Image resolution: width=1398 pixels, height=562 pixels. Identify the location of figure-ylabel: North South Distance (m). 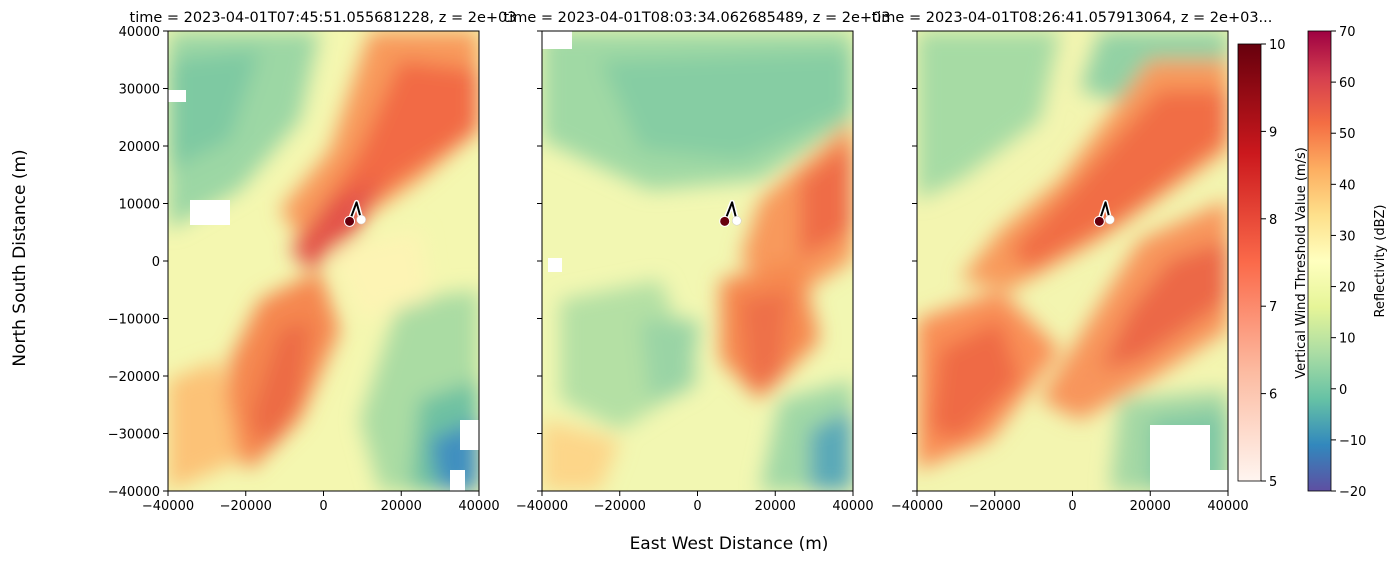
(20, 257).